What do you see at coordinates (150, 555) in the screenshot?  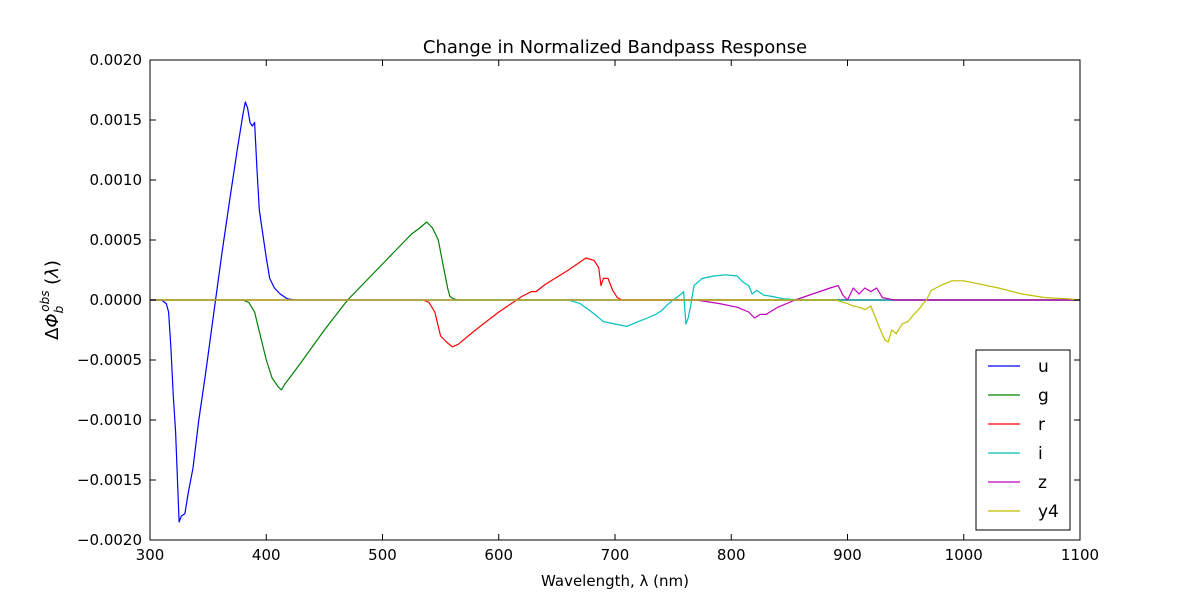 I see `x-tick-label: 300` at bounding box center [150, 555].